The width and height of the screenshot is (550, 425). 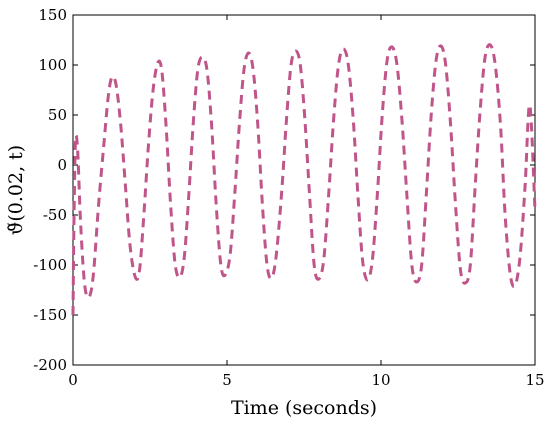 What do you see at coordinates (380, 380) in the screenshot?
I see `x-tick-label: 10` at bounding box center [380, 380].